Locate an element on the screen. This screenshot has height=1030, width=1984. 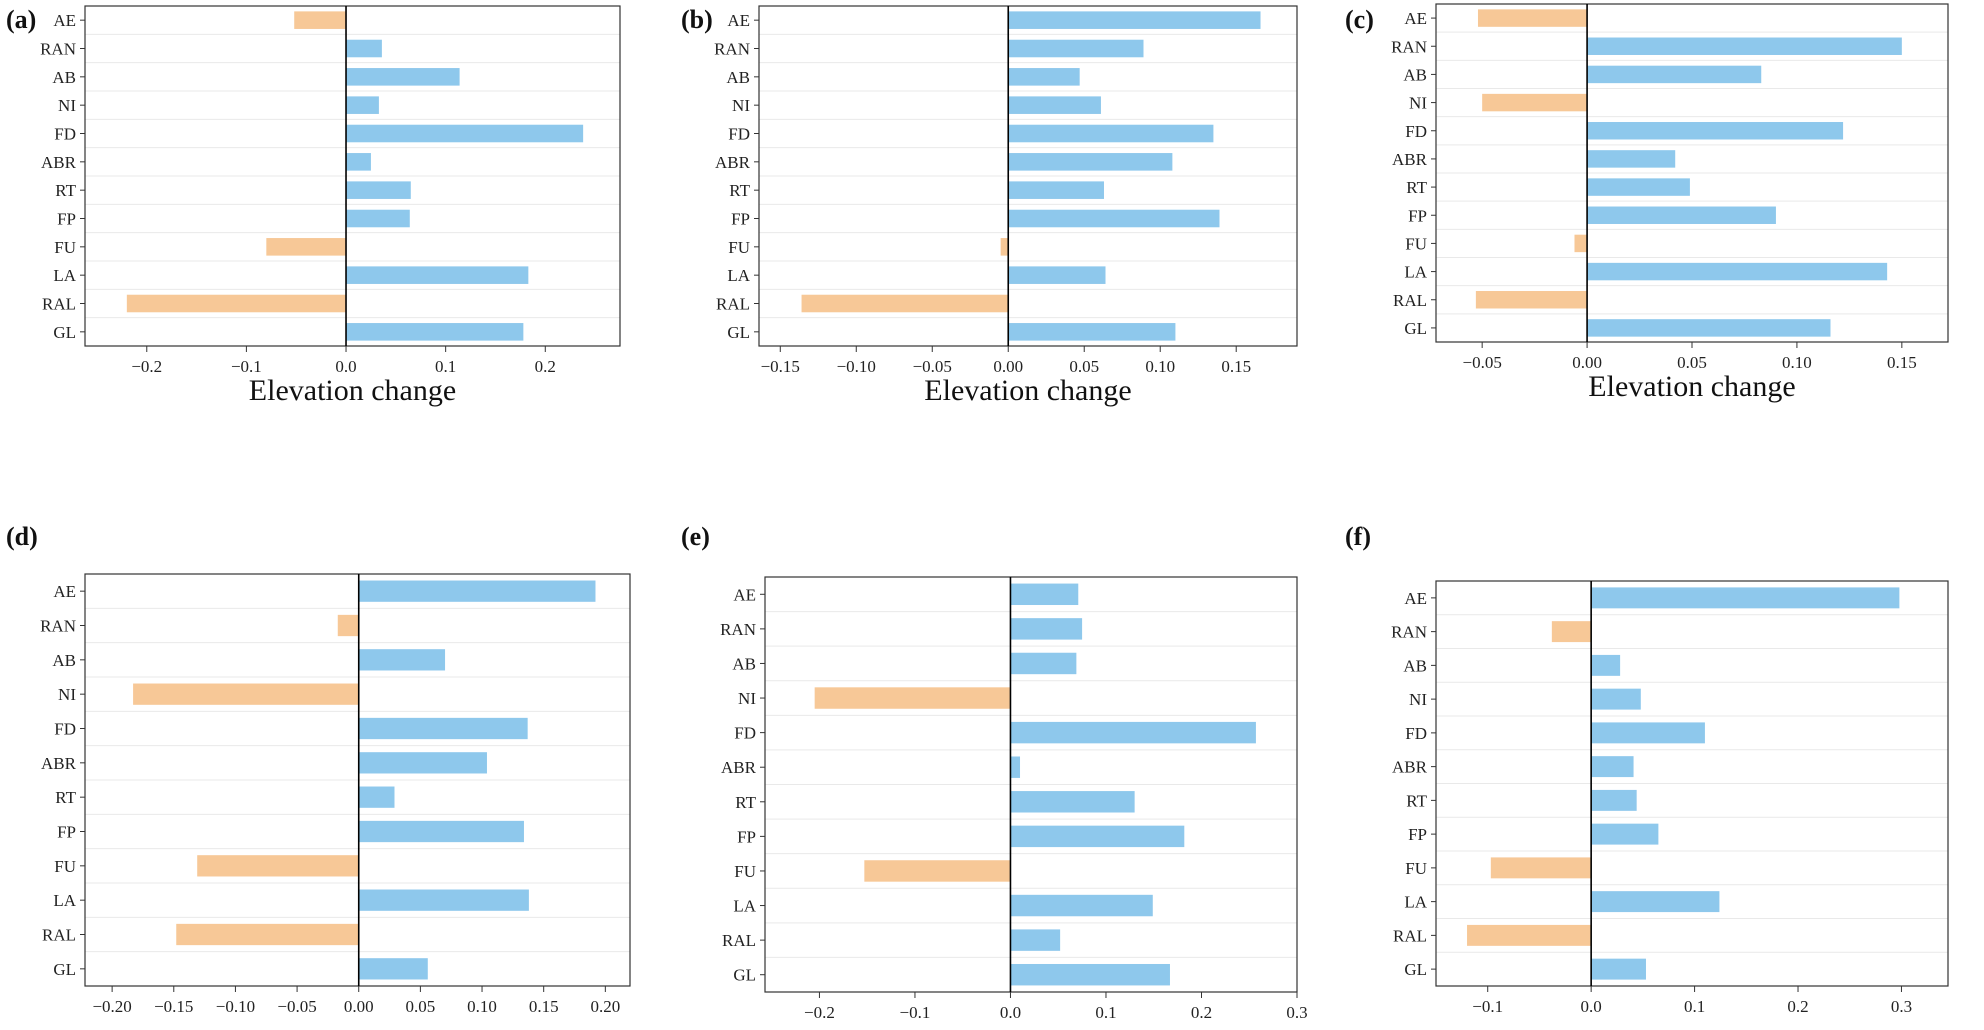
bar-rt is located at coordinates (1638, 187).